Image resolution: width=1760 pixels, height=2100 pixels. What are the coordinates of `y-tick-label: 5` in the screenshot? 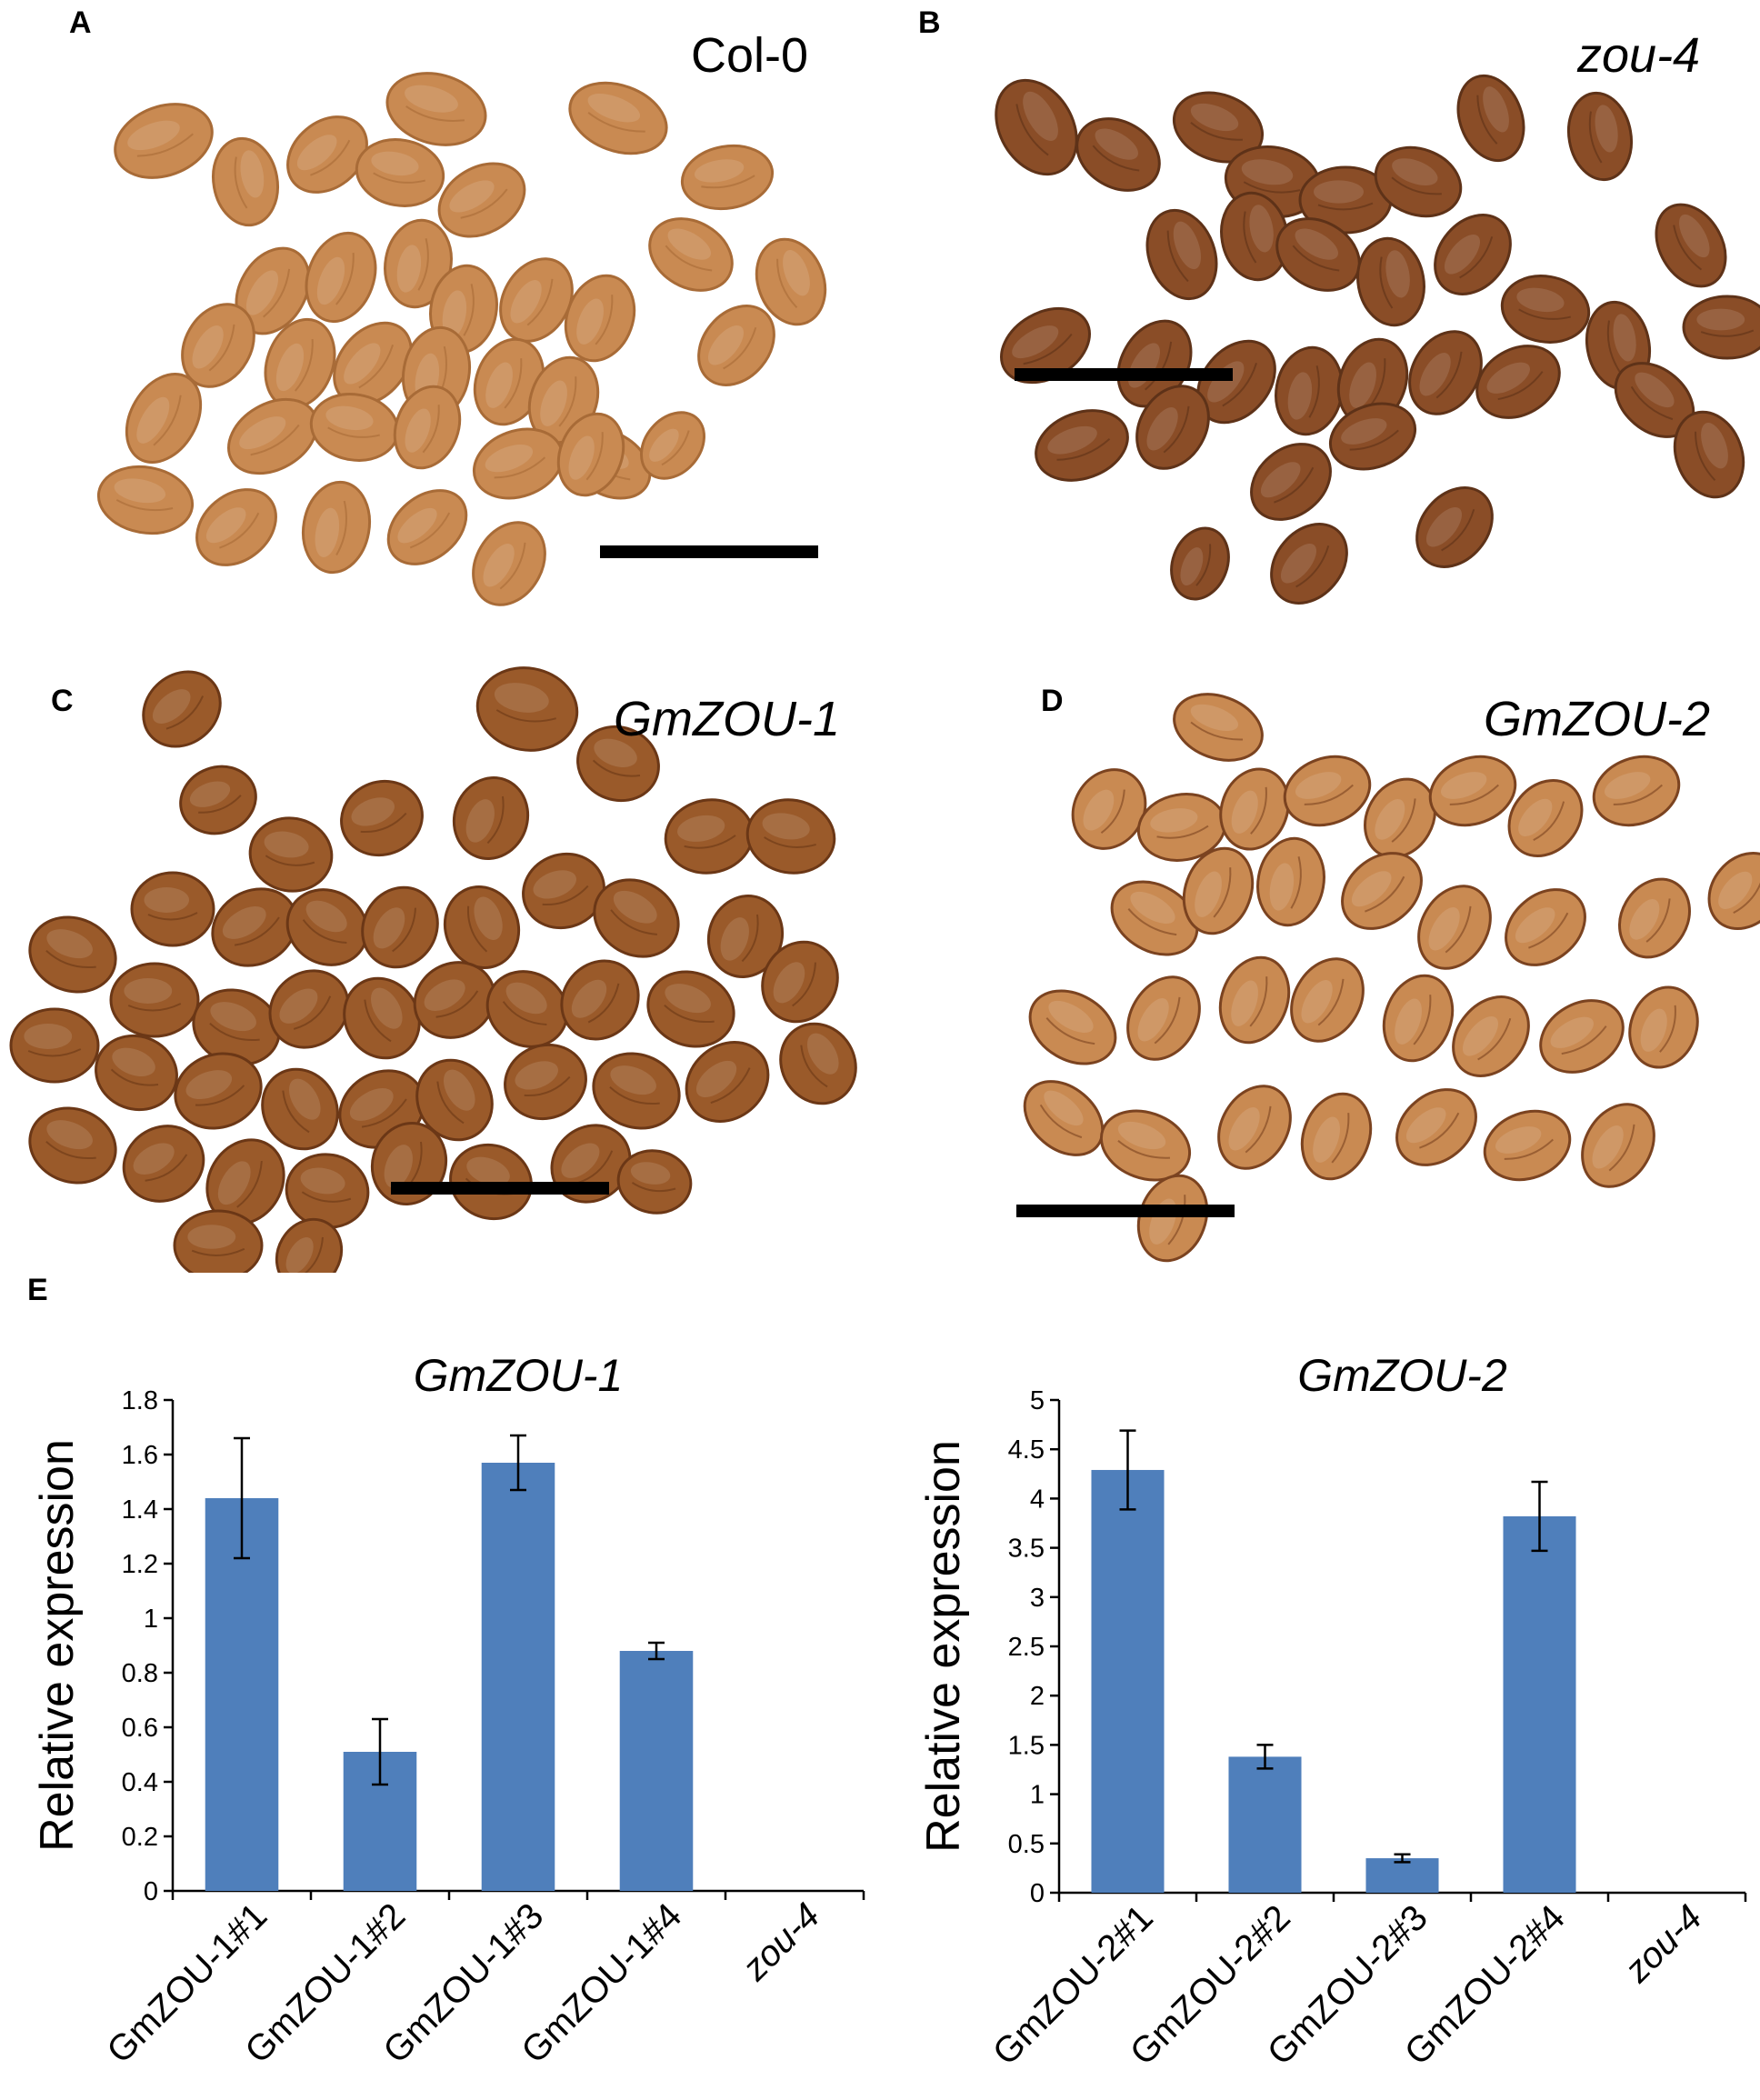 It's located at (1037, 1401).